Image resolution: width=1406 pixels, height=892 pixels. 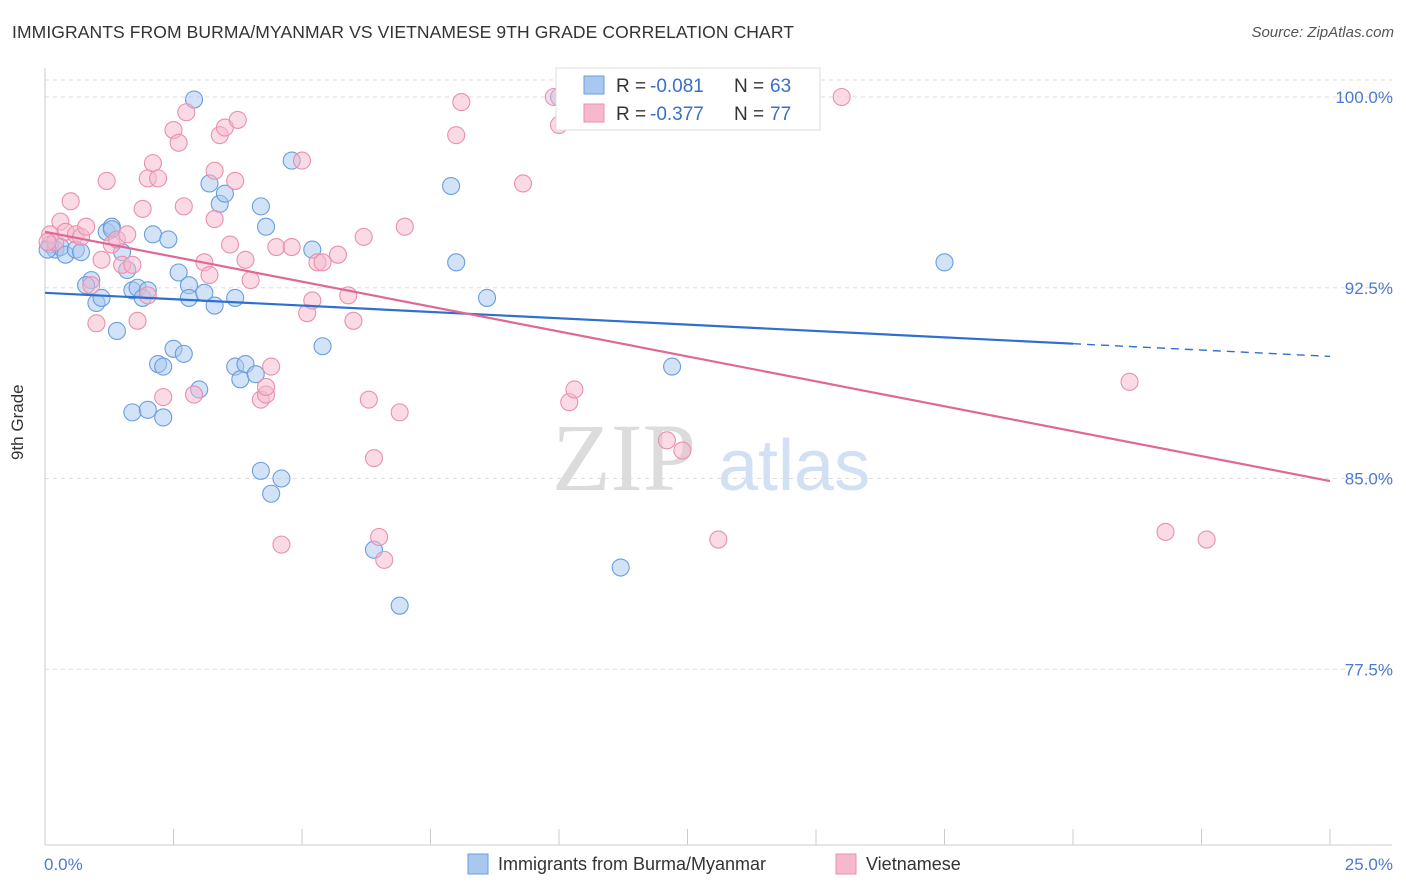 I want to click on y-tick-labels: 100.0% 92.5% 85.0% 77.5%, so click(x=1364, y=383).